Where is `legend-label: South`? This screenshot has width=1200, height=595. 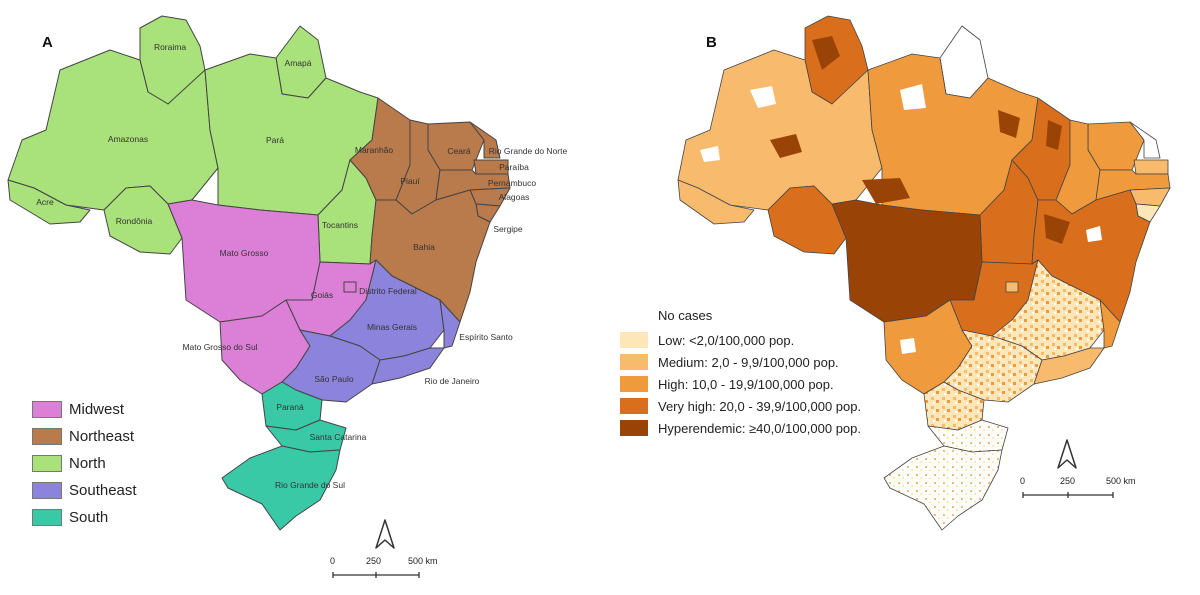 legend-label: South is located at coordinates (89, 517).